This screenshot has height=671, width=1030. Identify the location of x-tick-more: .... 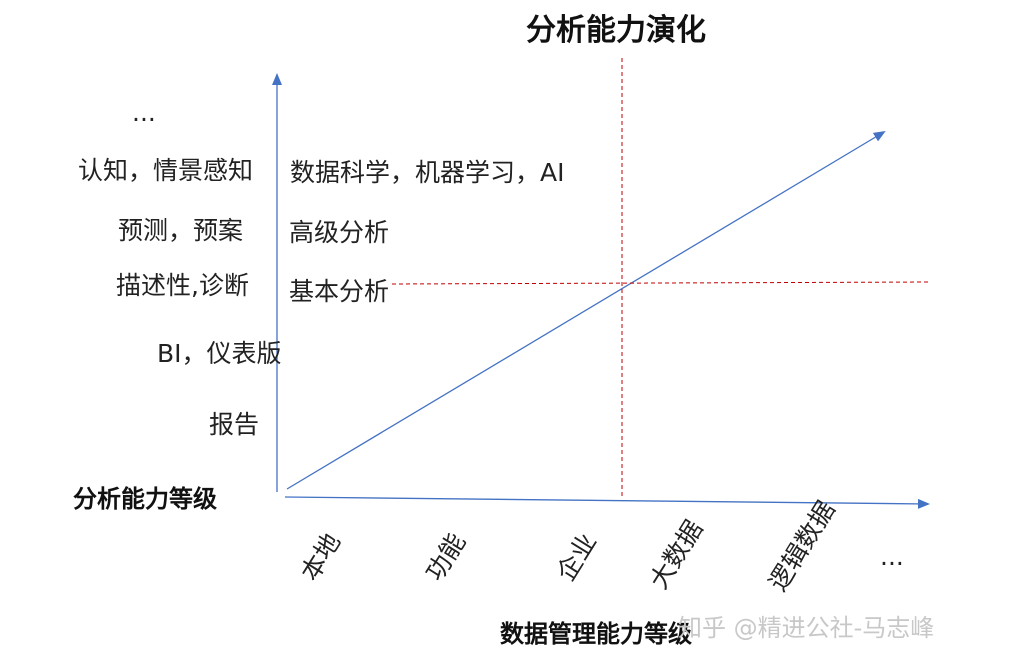
(892, 556).